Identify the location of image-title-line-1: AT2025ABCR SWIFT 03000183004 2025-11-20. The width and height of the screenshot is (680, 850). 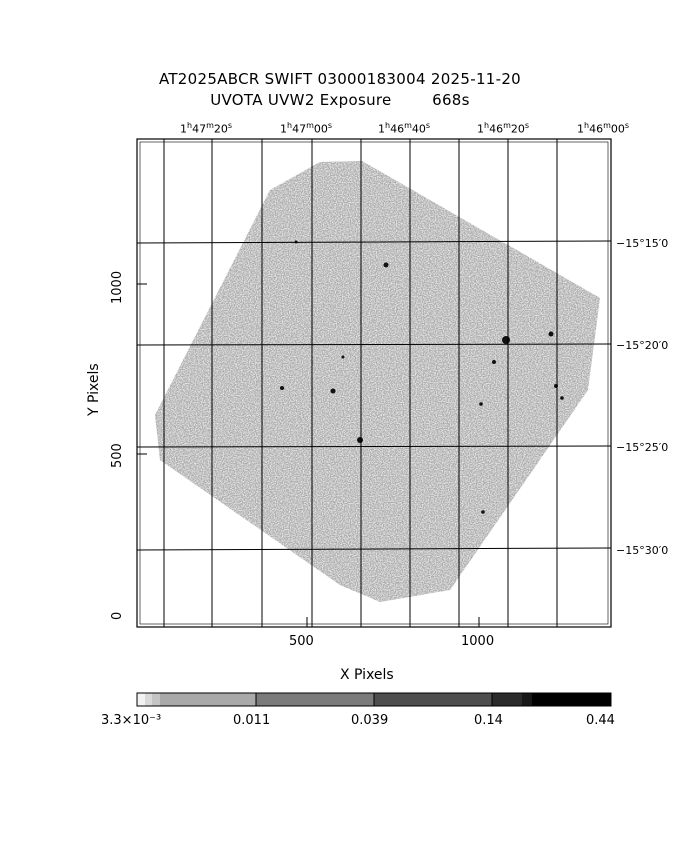
(340, 79).